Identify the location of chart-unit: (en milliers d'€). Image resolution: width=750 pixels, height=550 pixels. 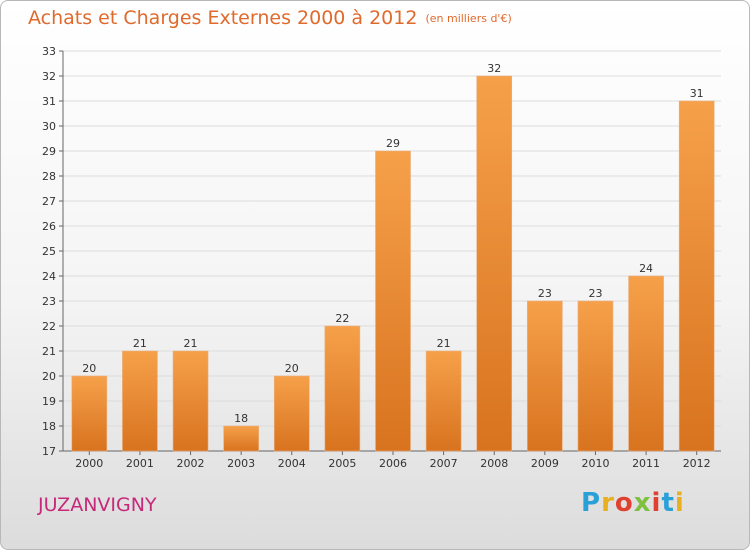
(468, 18).